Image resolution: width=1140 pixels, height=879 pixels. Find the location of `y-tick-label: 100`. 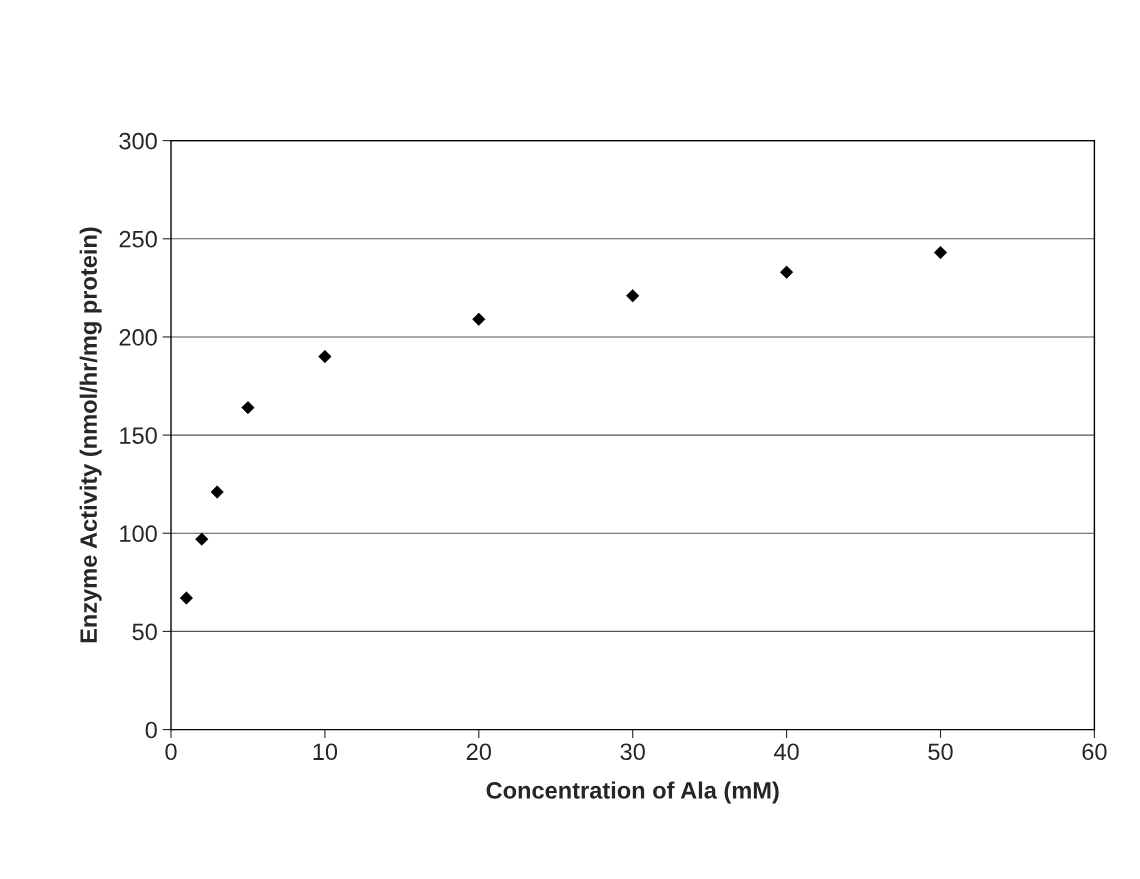

y-tick-label: 100 is located at coordinates (138, 534).